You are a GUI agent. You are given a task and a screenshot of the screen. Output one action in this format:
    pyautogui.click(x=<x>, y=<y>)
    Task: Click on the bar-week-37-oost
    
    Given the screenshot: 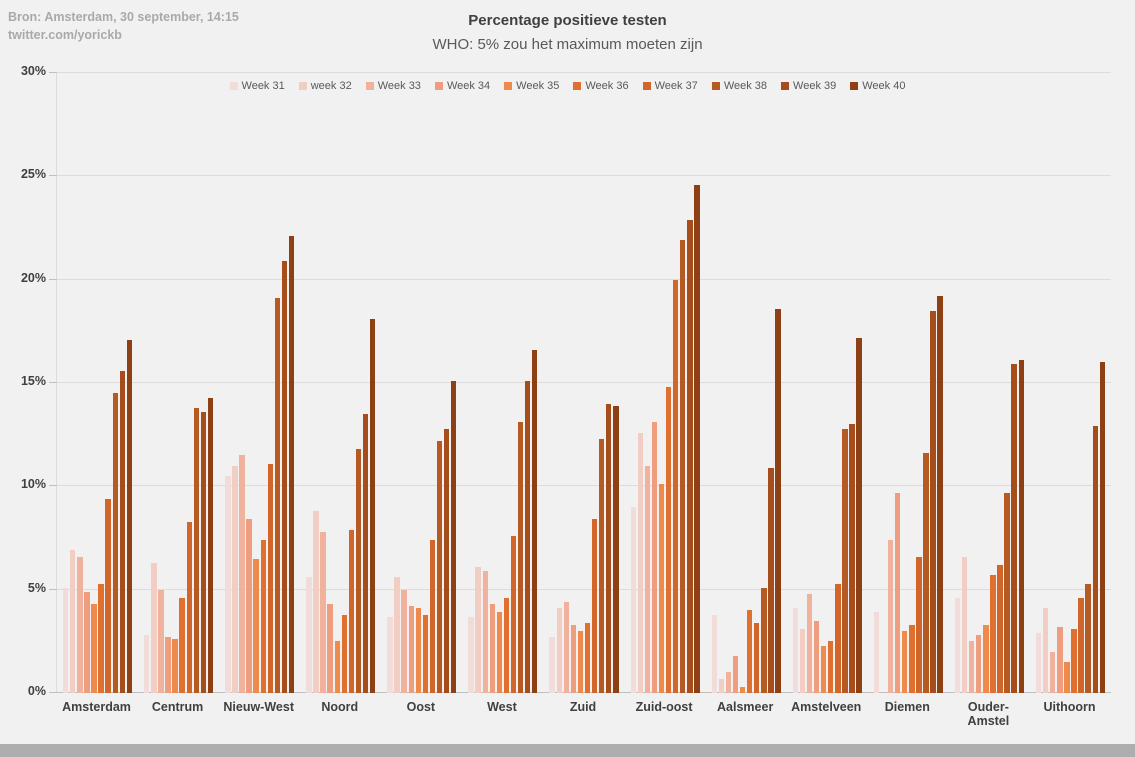 What is the action you would take?
    pyautogui.click(x=432, y=616)
    